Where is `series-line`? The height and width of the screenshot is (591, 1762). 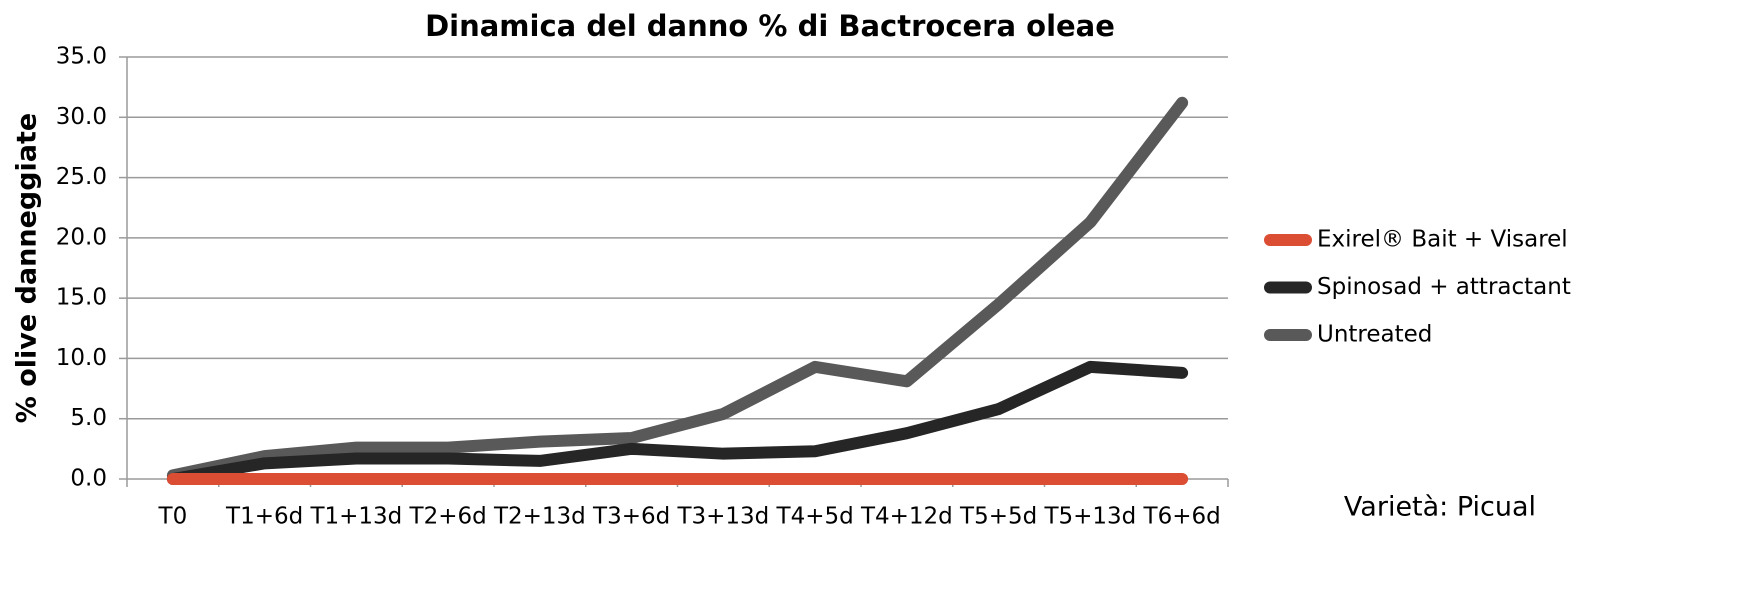 series-line is located at coordinates (677, 422).